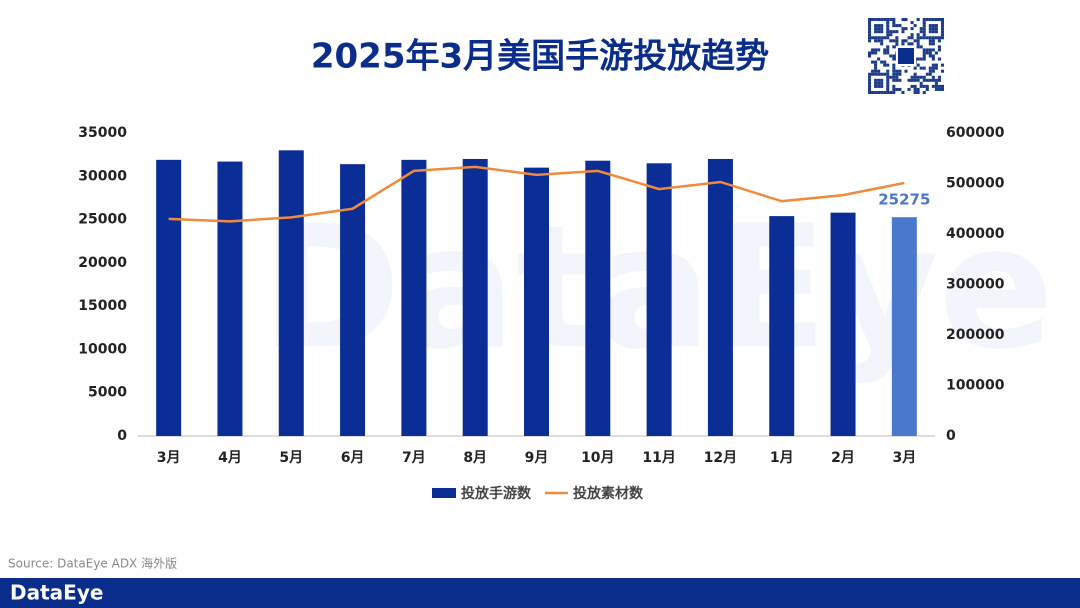 The image size is (1080, 608). Describe the element at coordinates (975, 234) in the screenshot. I see `y2-tick-label: 400000` at that location.